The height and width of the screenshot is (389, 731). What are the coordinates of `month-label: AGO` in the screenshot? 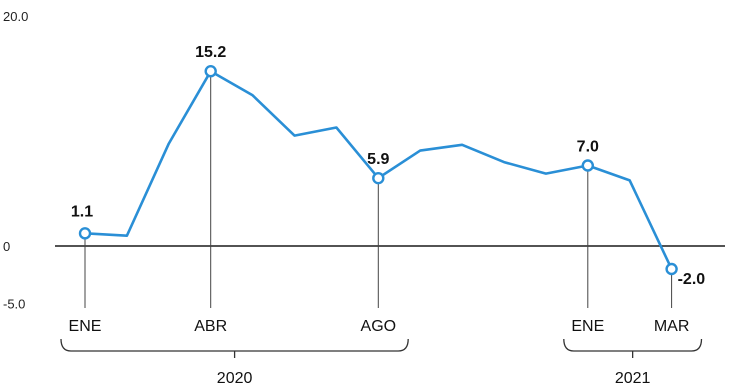 It's located at (379, 326).